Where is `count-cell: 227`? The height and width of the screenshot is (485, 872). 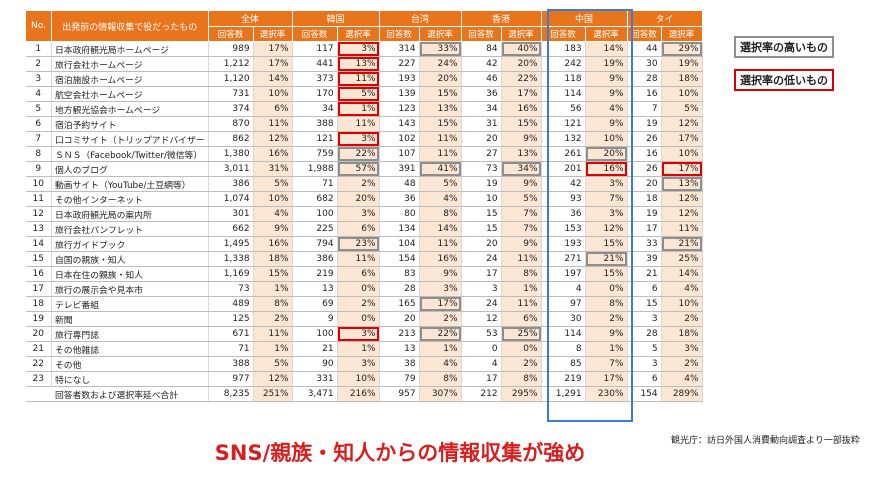
count-cell: 227 is located at coordinates (399, 64).